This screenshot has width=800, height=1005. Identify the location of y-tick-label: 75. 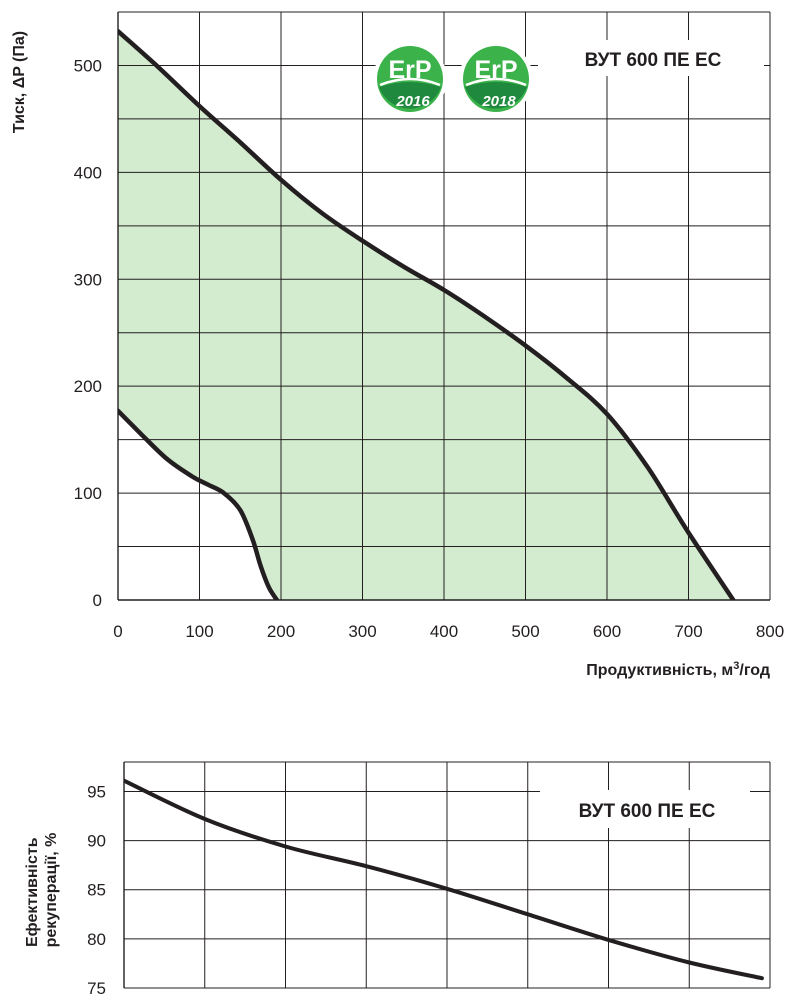
(96, 988).